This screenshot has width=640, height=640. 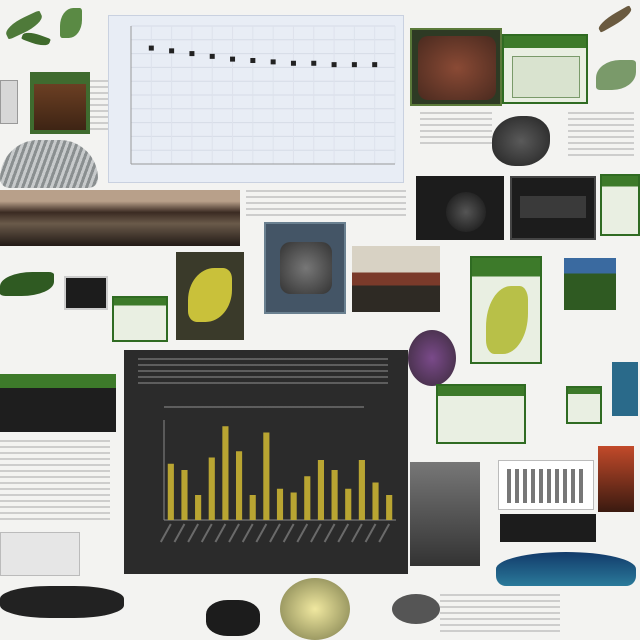 I want to click on ribbon-photo, so click(x=62, y=602).